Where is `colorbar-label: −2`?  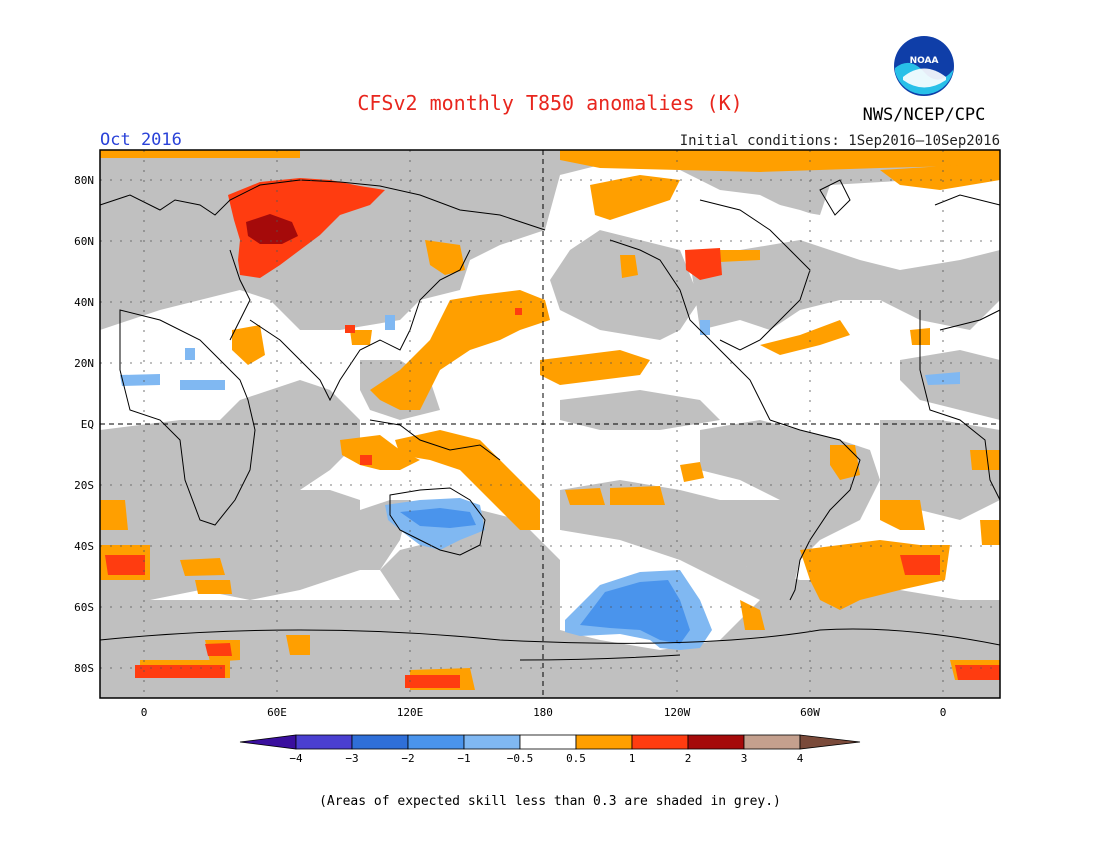 colorbar-label: −2 is located at coordinates (407, 758).